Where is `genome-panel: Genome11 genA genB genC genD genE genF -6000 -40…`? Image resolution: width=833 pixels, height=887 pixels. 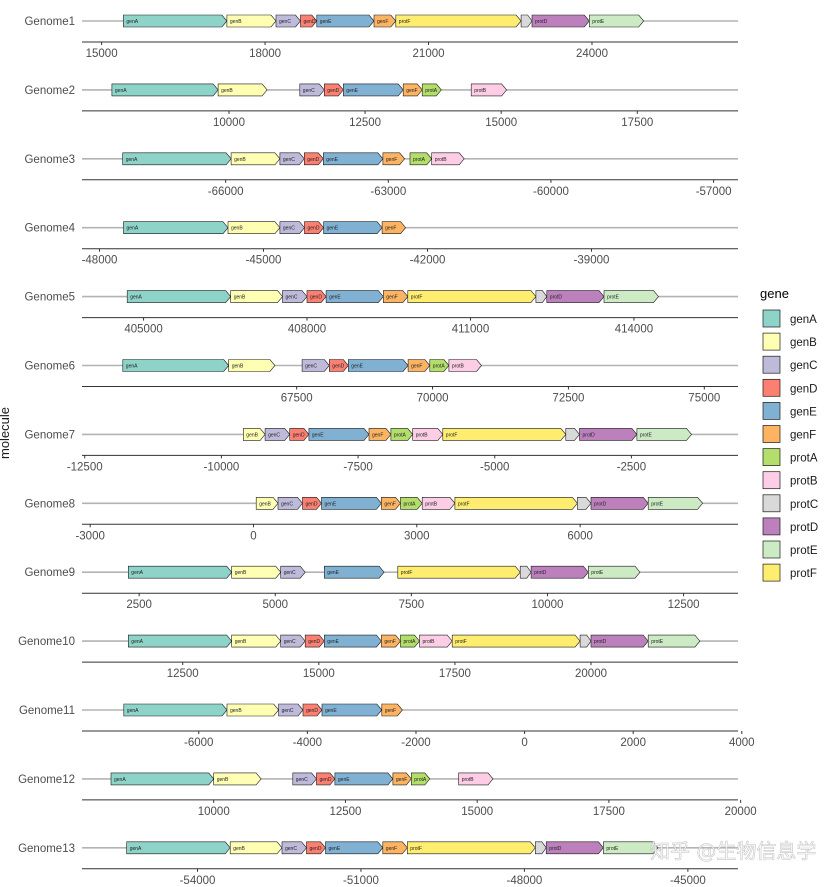
genome-panel: Genome11 genA genB genC genD genE genF -6000 -40… is located at coordinates (387, 726).